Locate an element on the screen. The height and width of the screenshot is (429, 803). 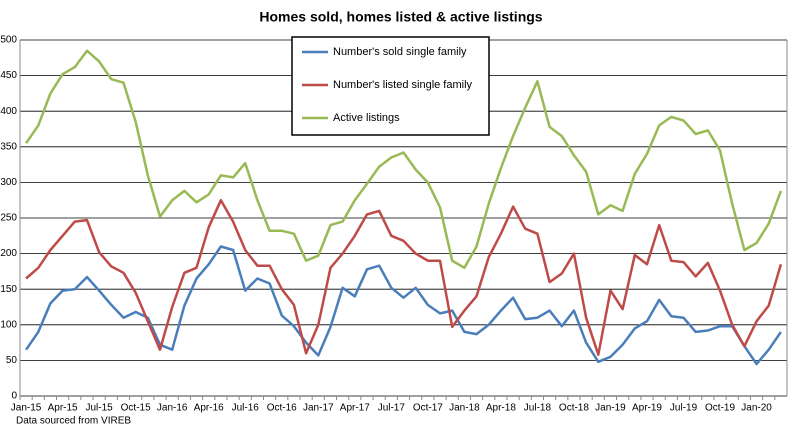
x-tick-label: Jan-16 is located at coordinates (172, 408).